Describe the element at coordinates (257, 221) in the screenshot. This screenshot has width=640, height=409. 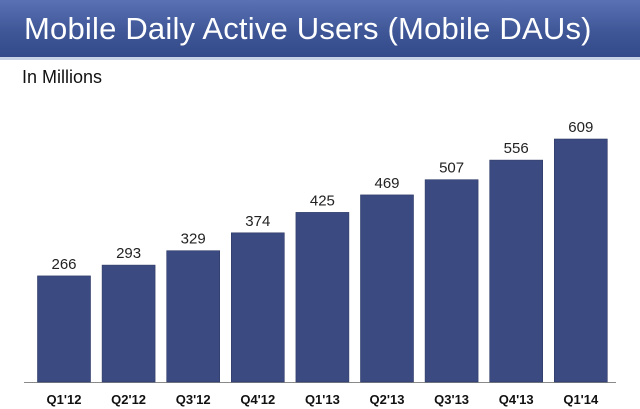
I see `data-label-3: 374` at that location.